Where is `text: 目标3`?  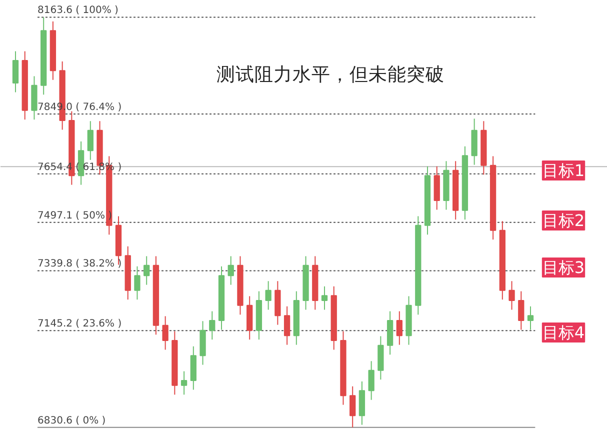 text: 目标3 is located at coordinates (563, 267).